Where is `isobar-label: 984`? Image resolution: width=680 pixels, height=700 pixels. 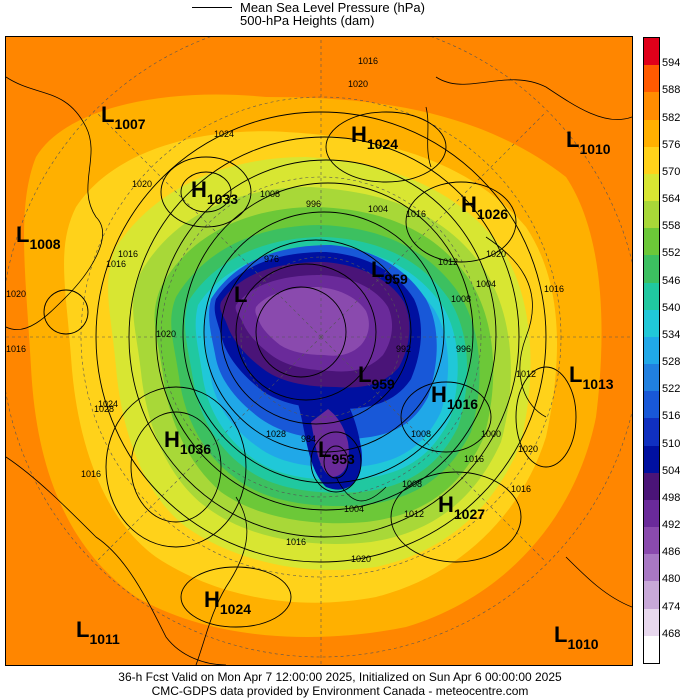 isobar-label: 984 is located at coordinates (308, 439).